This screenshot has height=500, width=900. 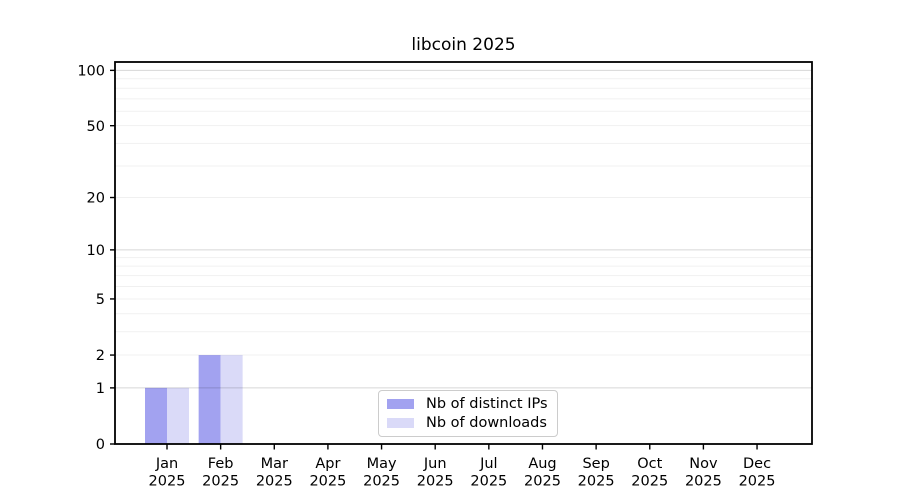 What do you see at coordinates (757, 464) in the screenshot?
I see `x-tick-label-month: Dec` at bounding box center [757, 464].